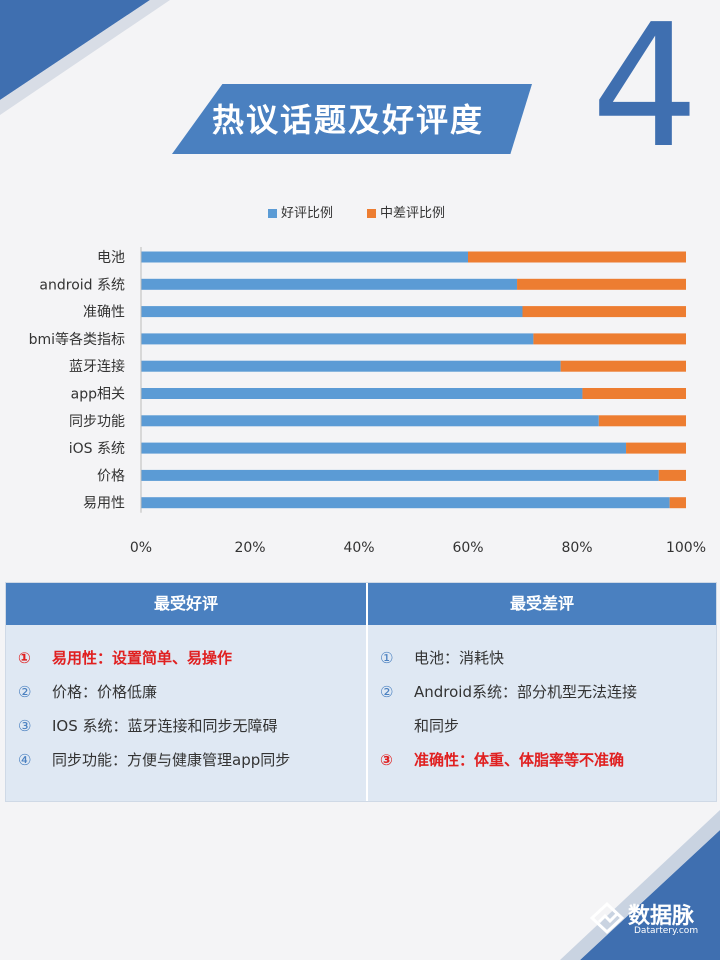 This screenshot has width=720, height=960. I want to click on review-item: ① 易用性：设置简单、易操作, so click(125, 658).